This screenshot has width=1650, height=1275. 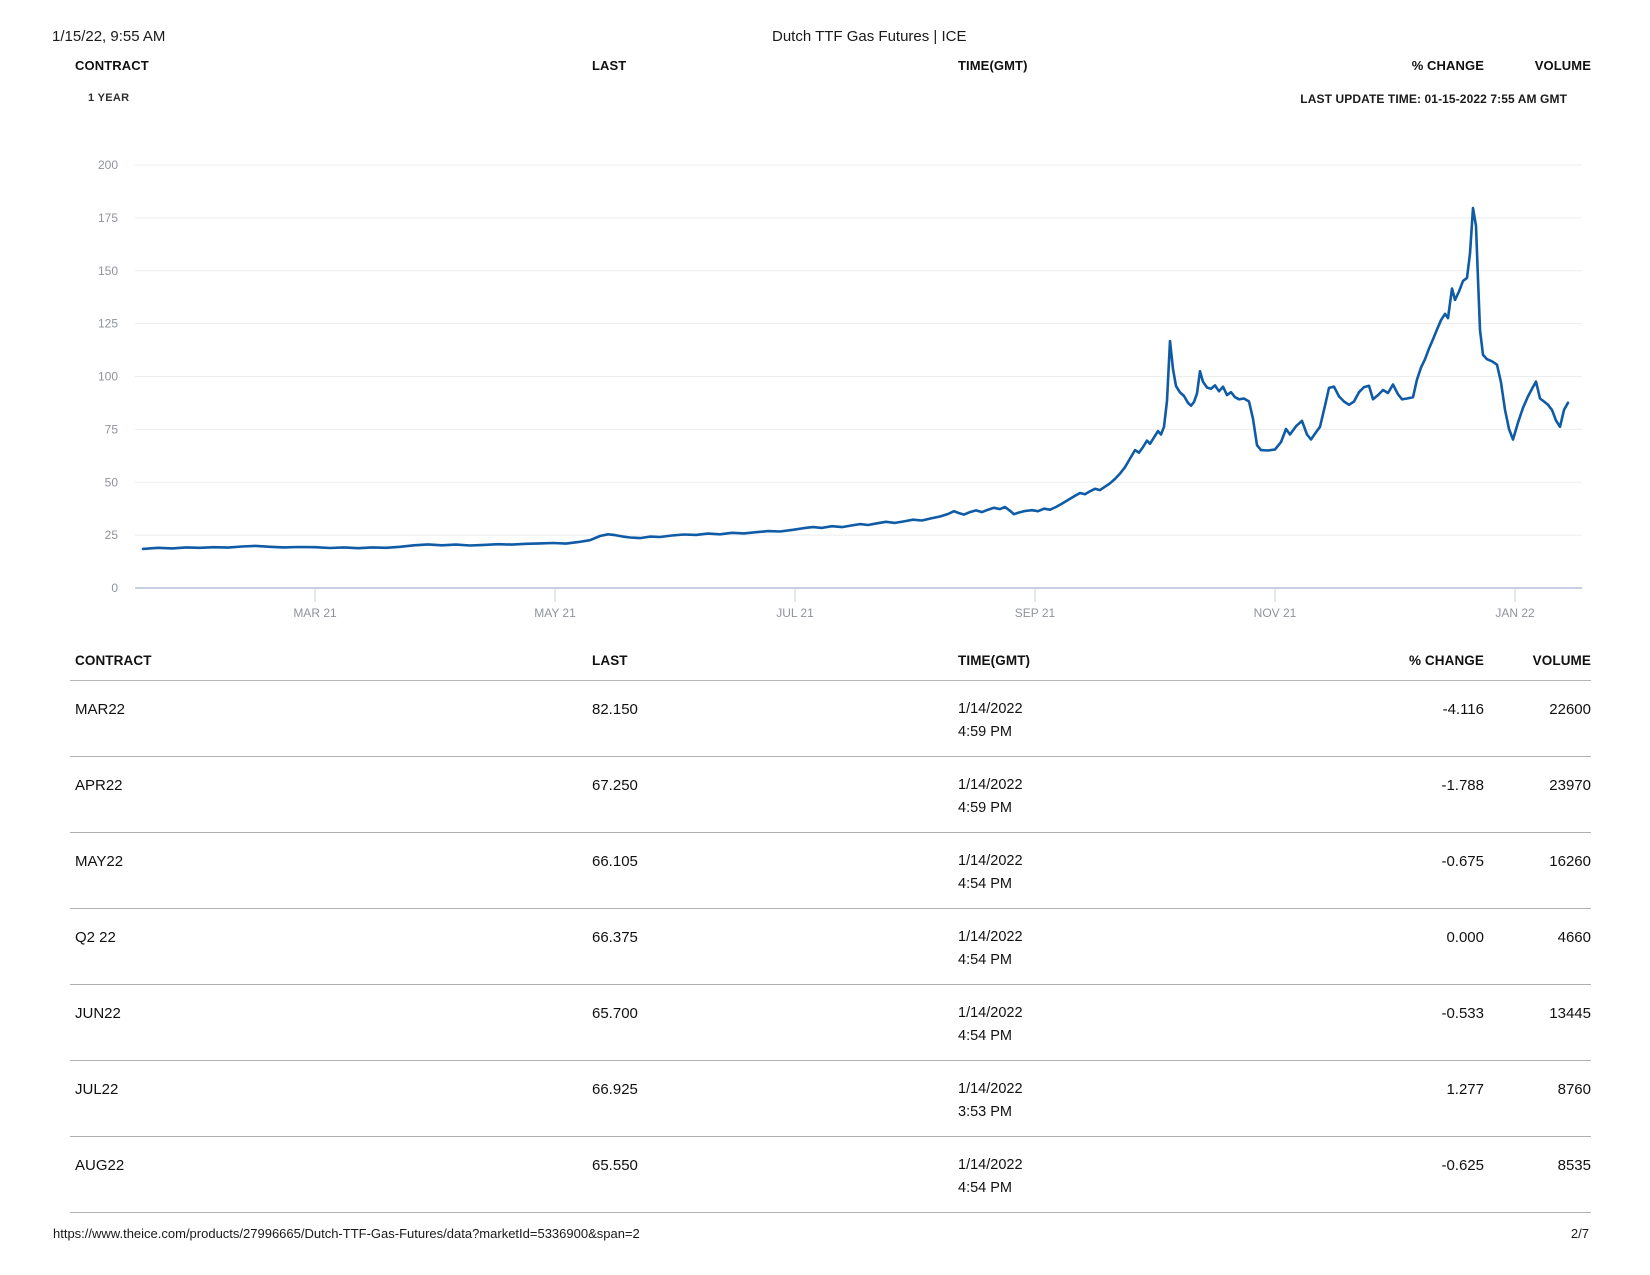 What do you see at coordinates (830, 71) in the screenshot?
I see `top-column-header: CONTRACT LAST TIME(GMT) % CHANGE VOLUME` at bounding box center [830, 71].